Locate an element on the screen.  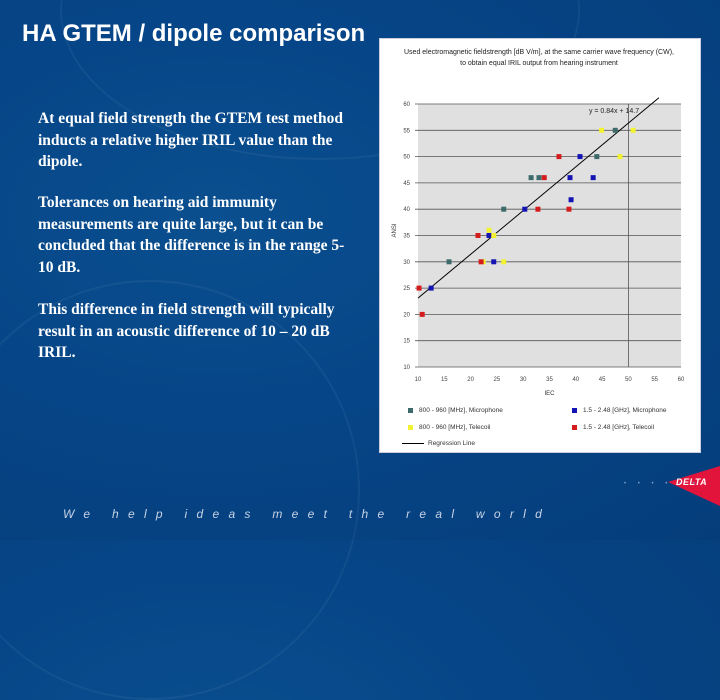
y-tick-label: 55 is located at coordinates (406, 131).